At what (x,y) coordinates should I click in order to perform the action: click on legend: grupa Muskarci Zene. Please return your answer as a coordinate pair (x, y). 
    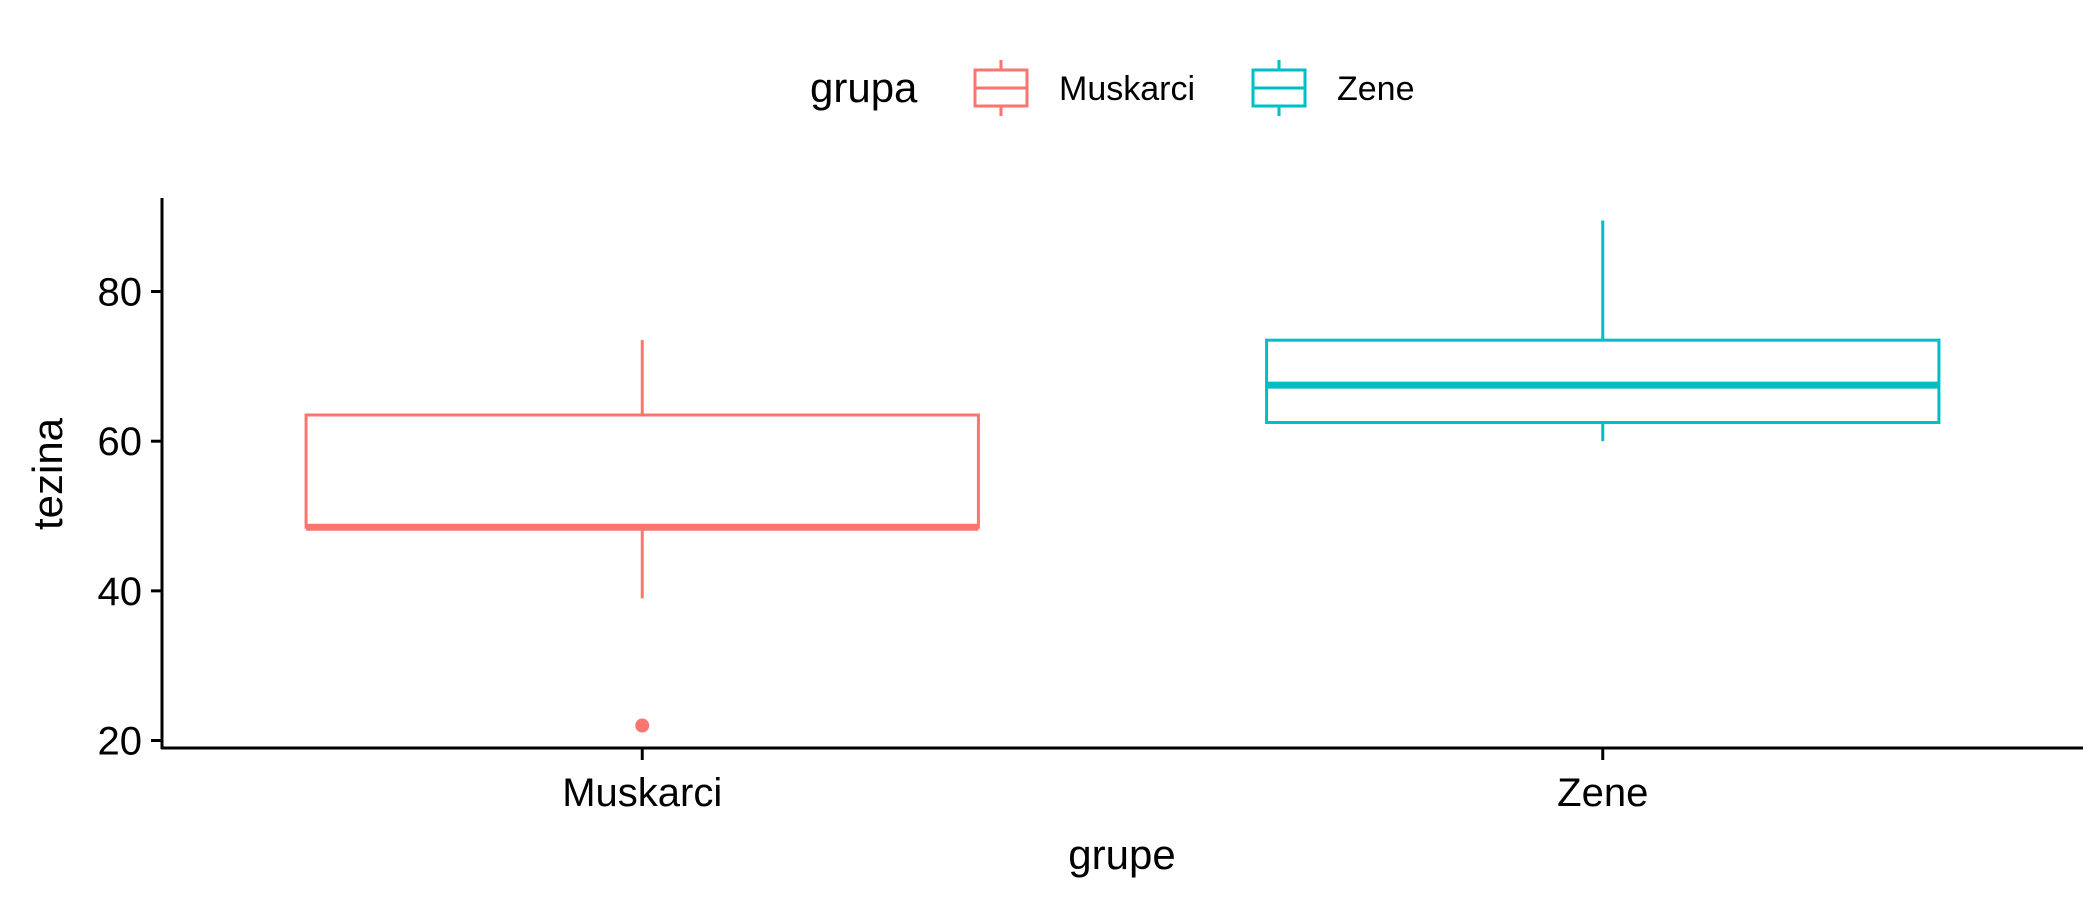
    Looking at the image, I should click on (1112, 88).